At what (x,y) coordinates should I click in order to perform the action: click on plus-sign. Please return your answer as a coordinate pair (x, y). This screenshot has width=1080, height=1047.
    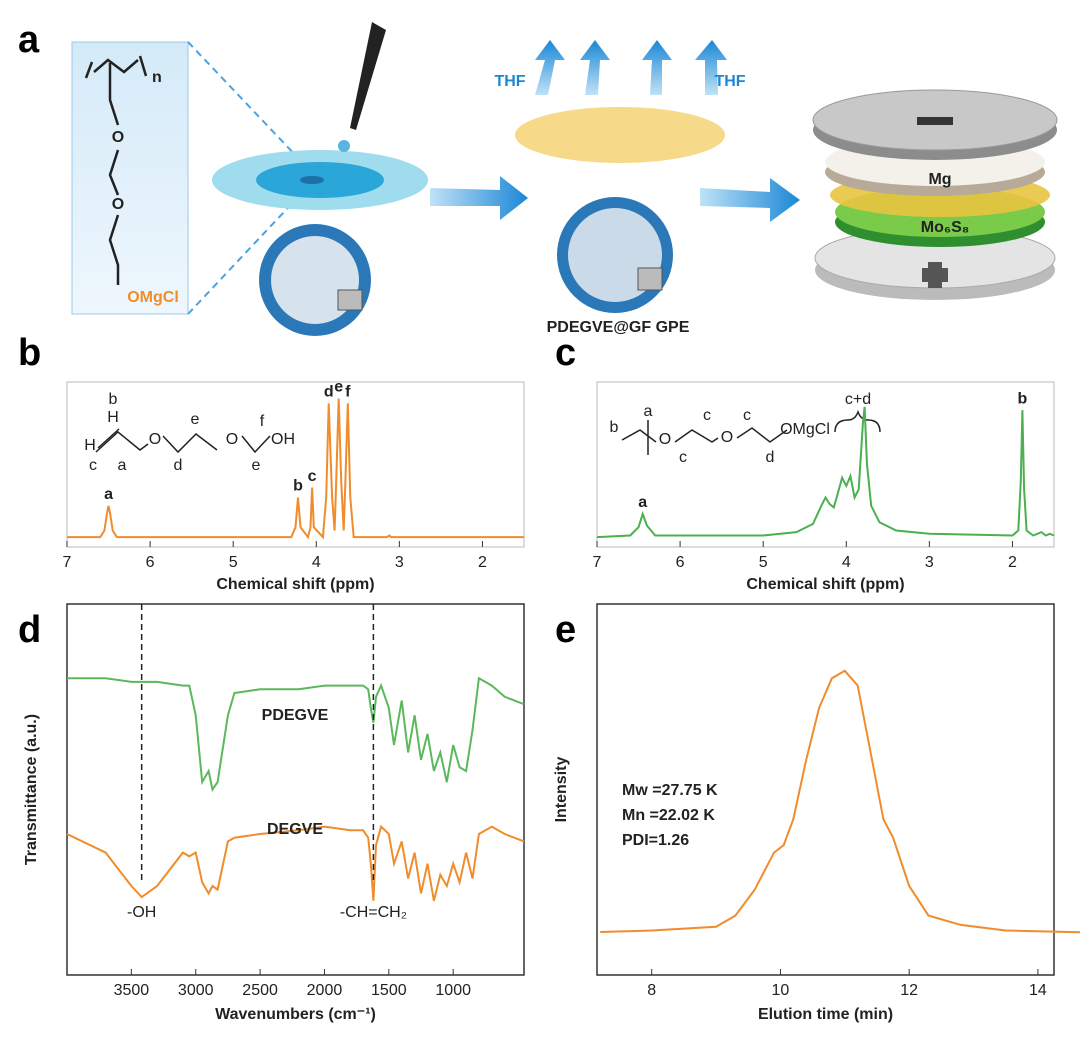
    Looking at the image, I should click on (935, 275).